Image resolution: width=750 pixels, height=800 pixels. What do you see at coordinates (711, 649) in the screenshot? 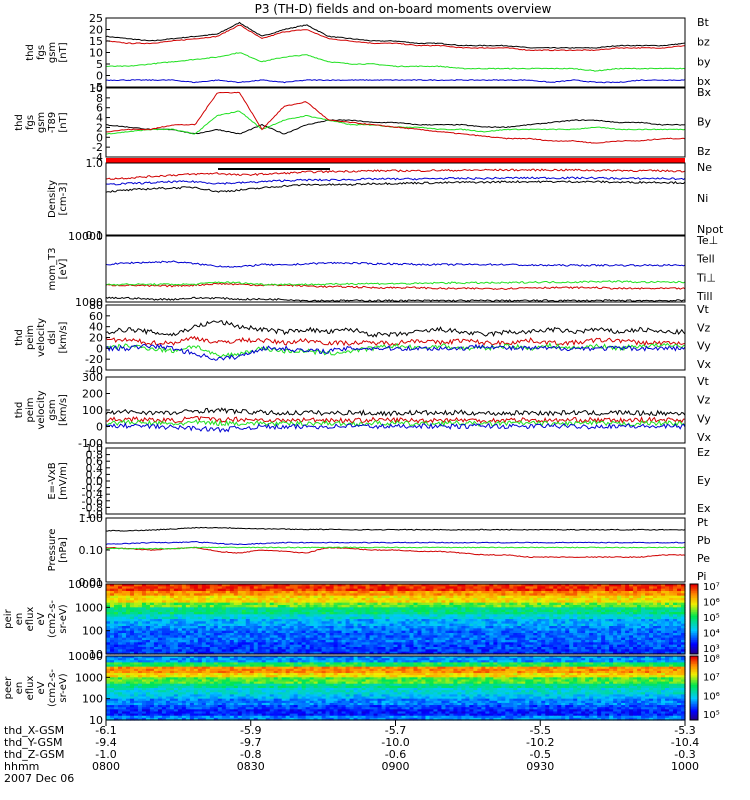
I see `colorbar-tick: 10³` at bounding box center [711, 649].